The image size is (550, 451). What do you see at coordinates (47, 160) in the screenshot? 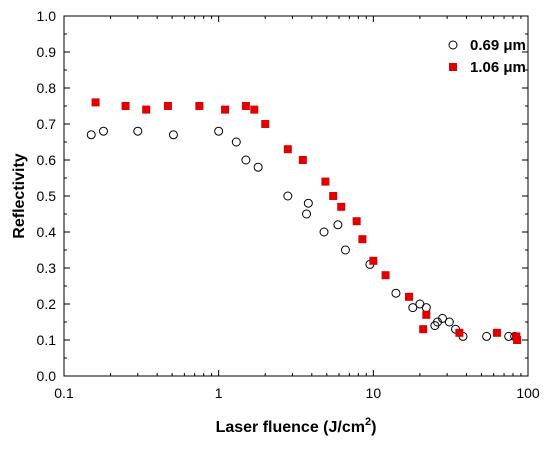
I see `y-tick-label: 0.6` at bounding box center [47, 160].